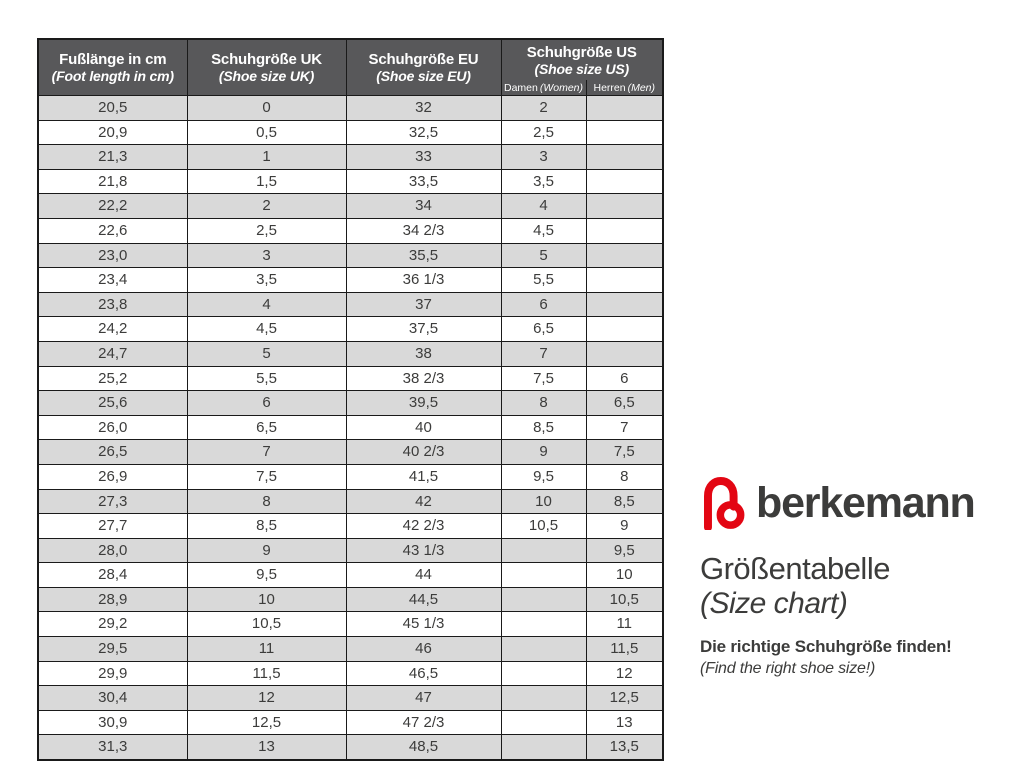 The image size is (1024, 768). I want to click on col-header-sublabel: (Shoe size US), so click(582, 68).